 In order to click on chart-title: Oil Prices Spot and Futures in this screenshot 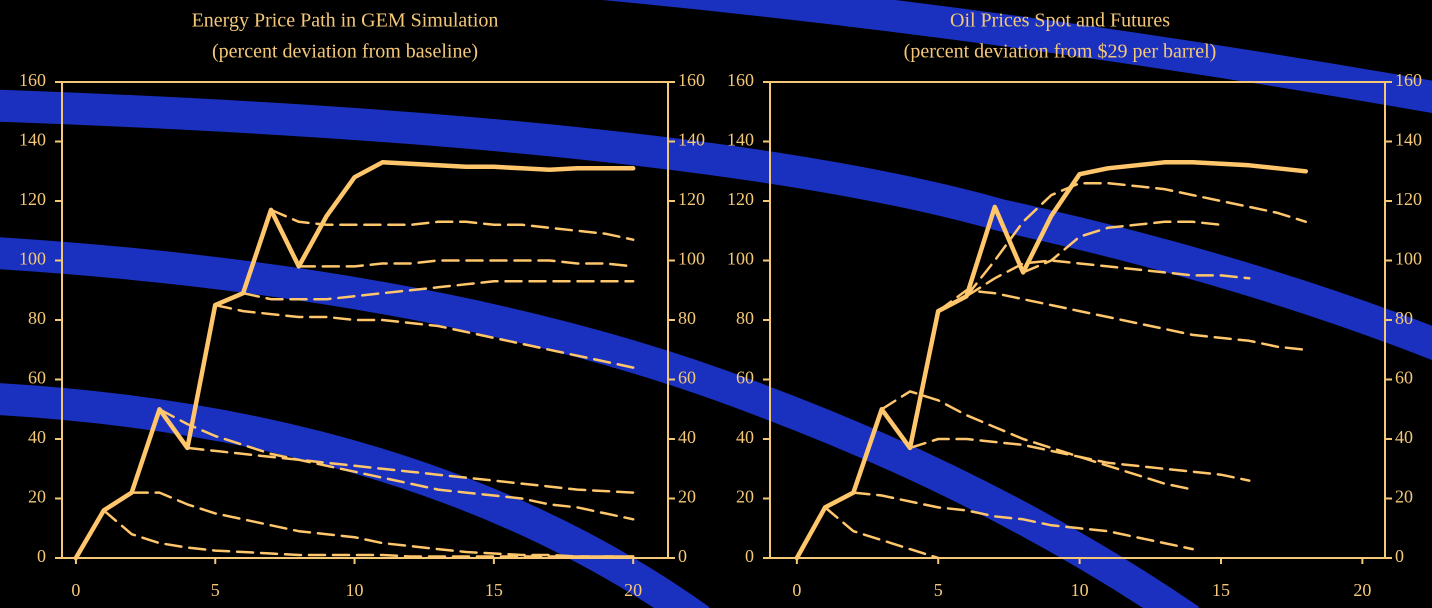, I will do `click(1060, 21)`.